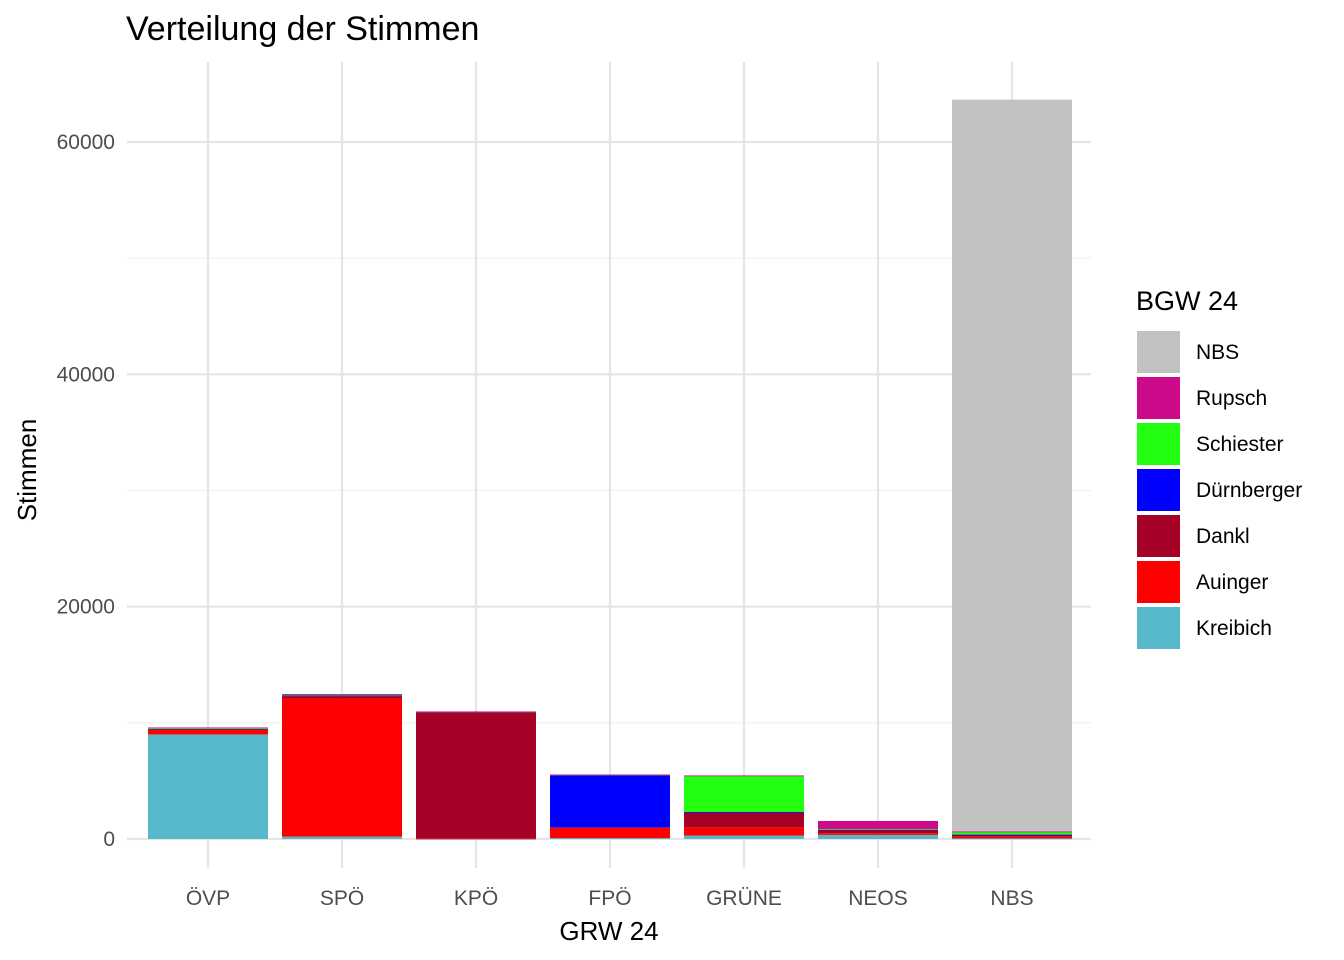  What do you see at coordinates (1231, 398) in the screenshot?
I see `legend-label: Rupsch` at bounding box center [1231, 398].